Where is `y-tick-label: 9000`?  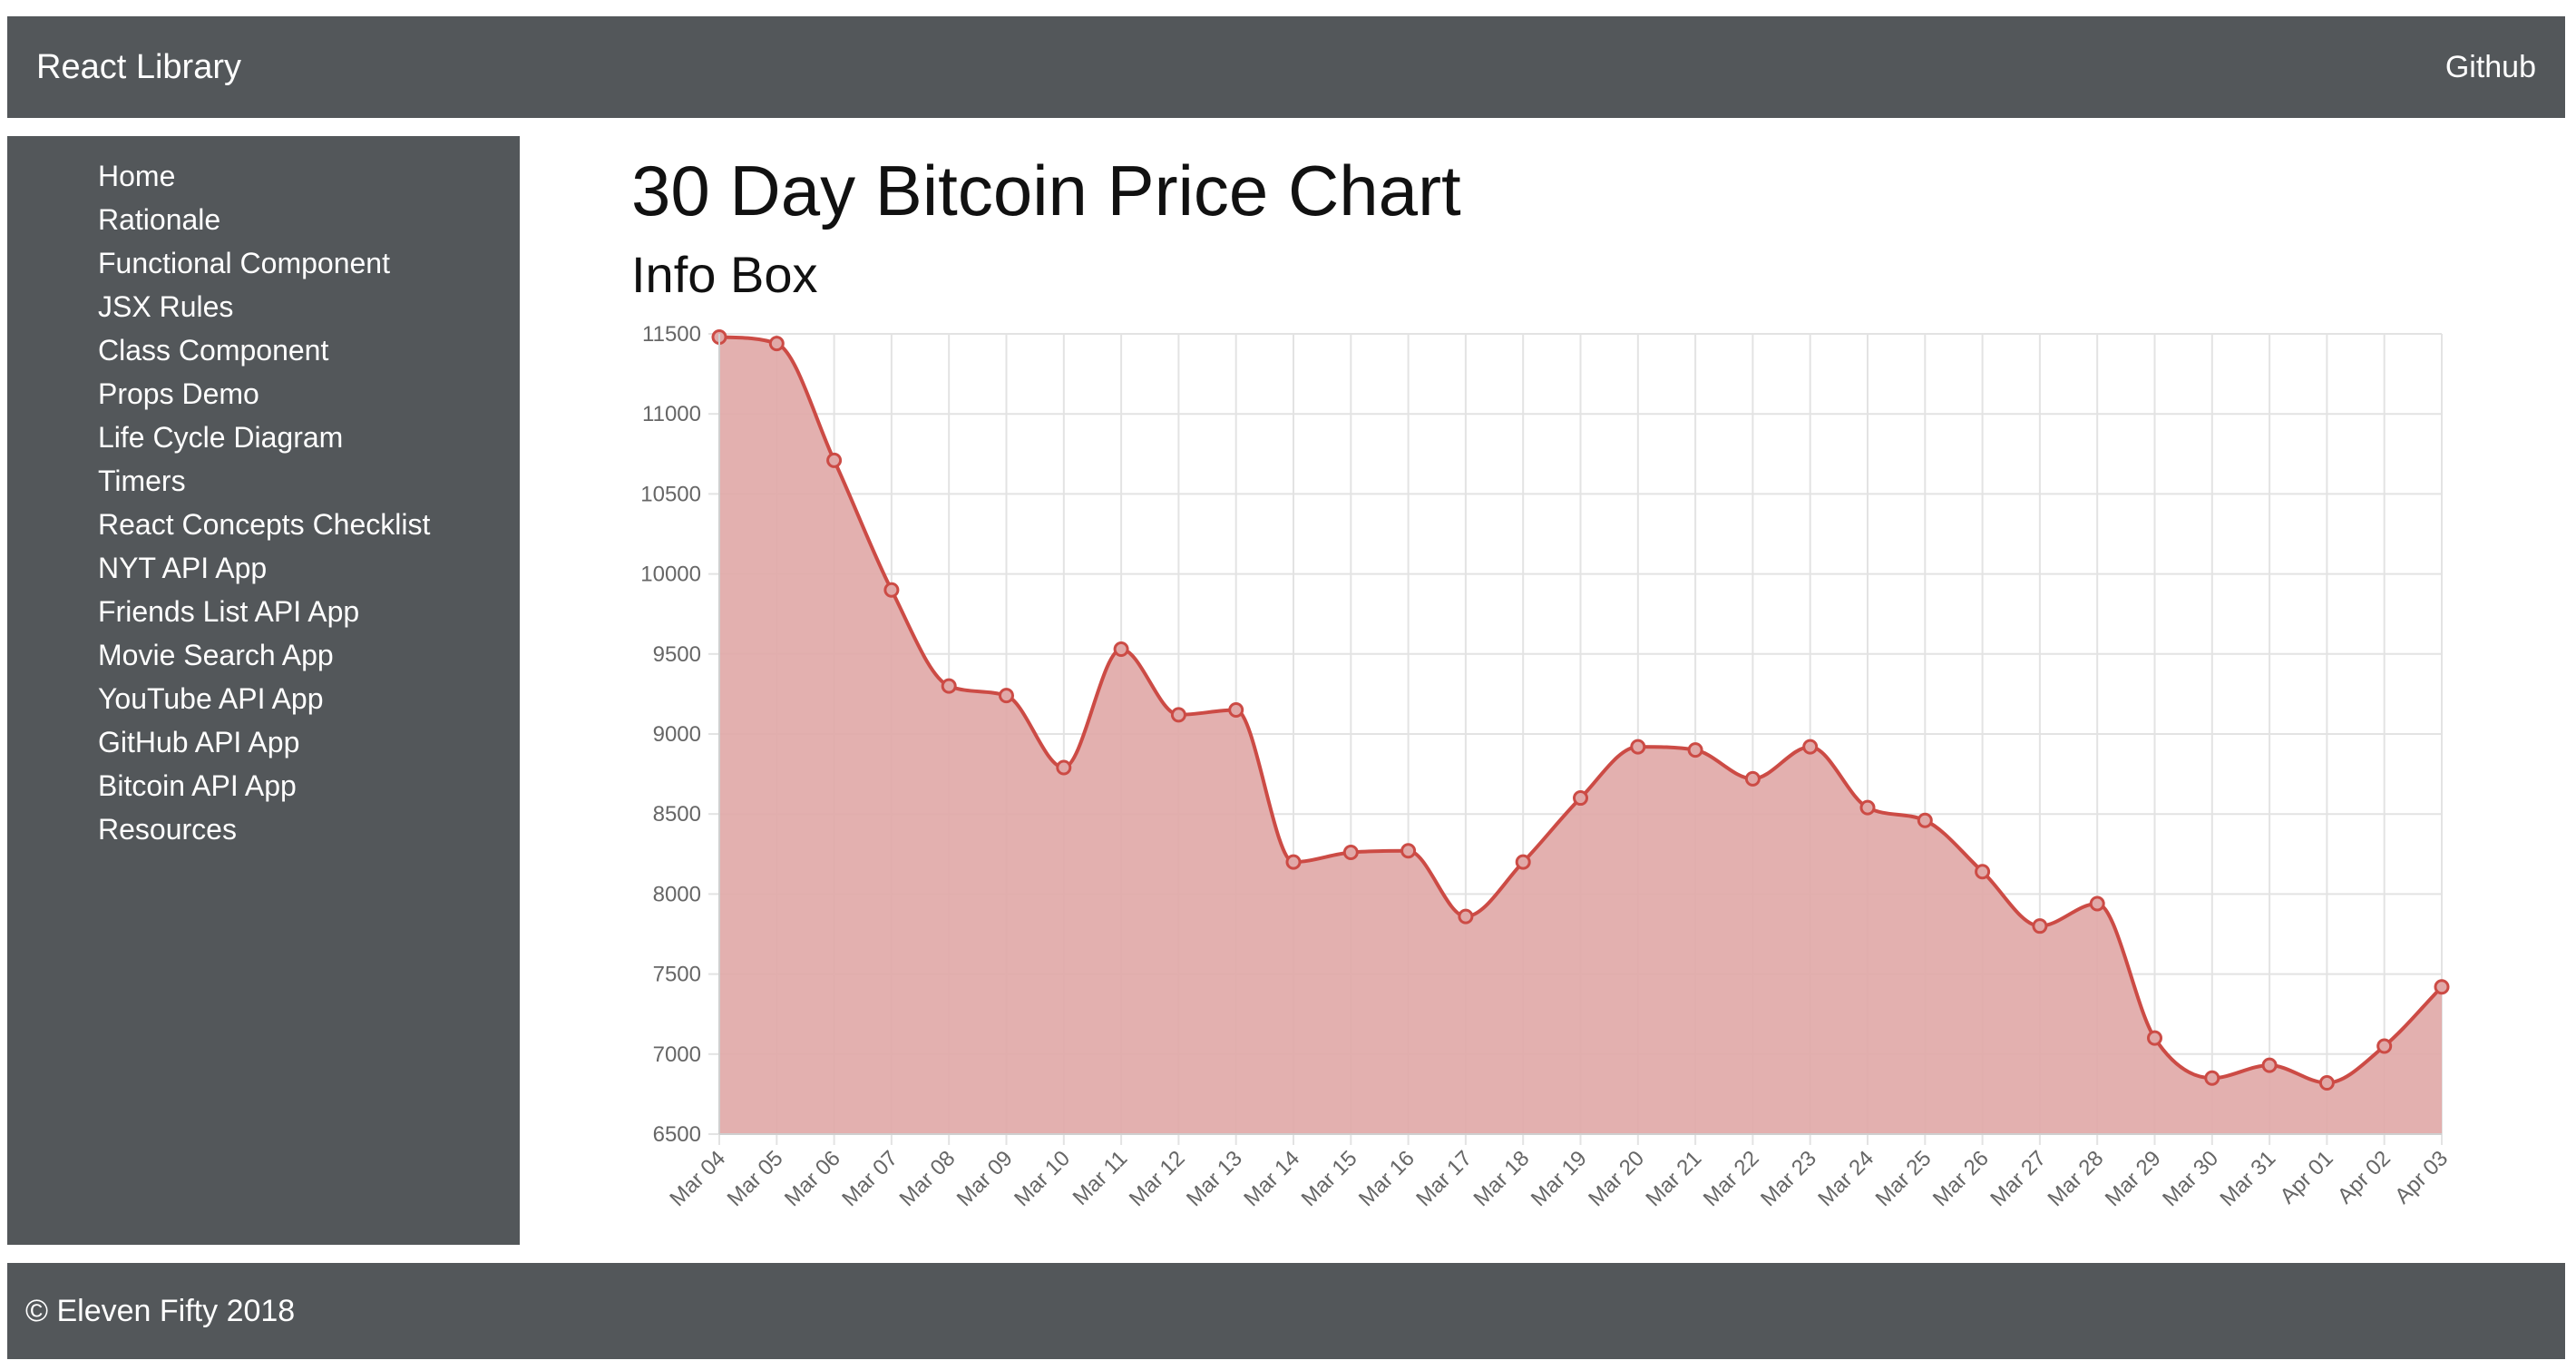
y-tick-label: 9000 is located at coordinates (677, 735).